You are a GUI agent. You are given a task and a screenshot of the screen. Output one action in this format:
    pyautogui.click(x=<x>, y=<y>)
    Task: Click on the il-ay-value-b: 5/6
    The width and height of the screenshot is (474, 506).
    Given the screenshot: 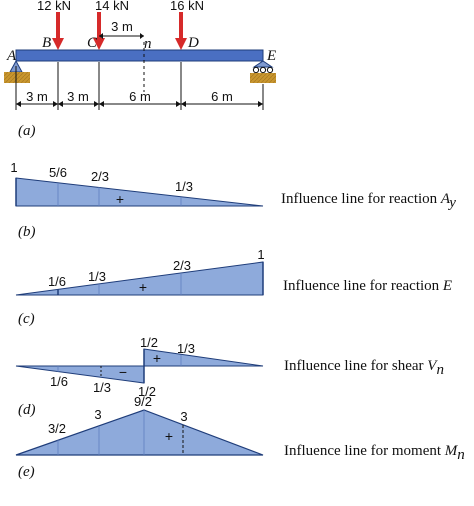 What is the action you would take?
    pyautogui.click(x=58, y=172)
    